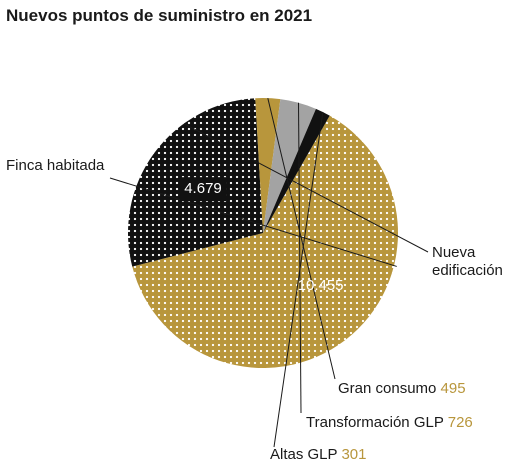  Describe the element at coordinates (253, 222) in the screenshot. I see `leader-finca-habitada` at that location.